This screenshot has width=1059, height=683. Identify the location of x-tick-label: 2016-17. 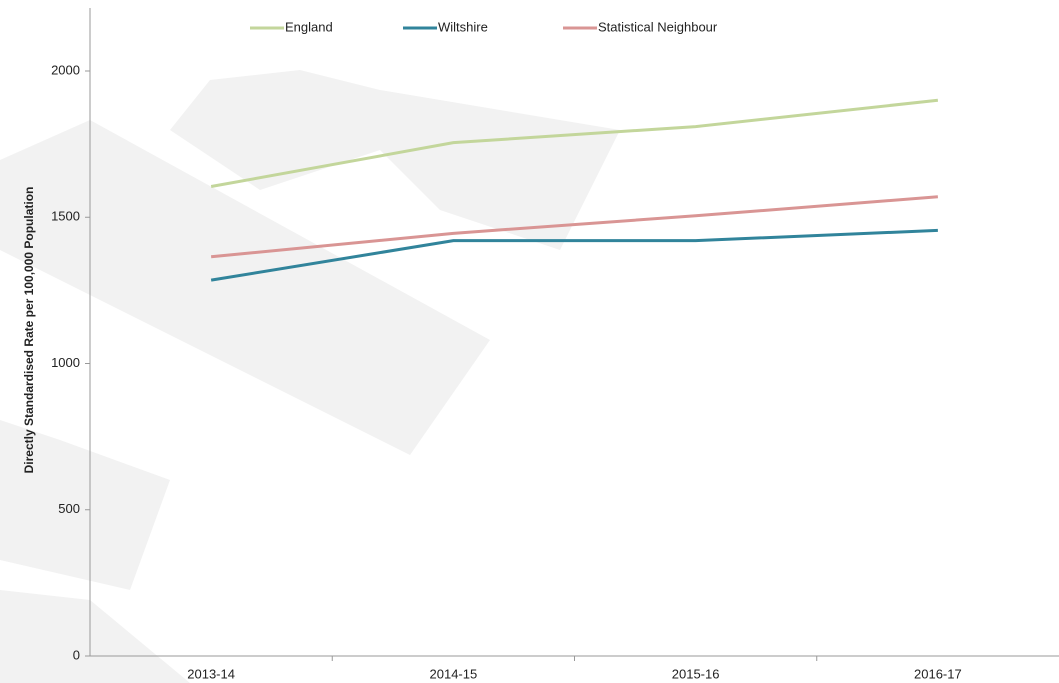
(938, 673).